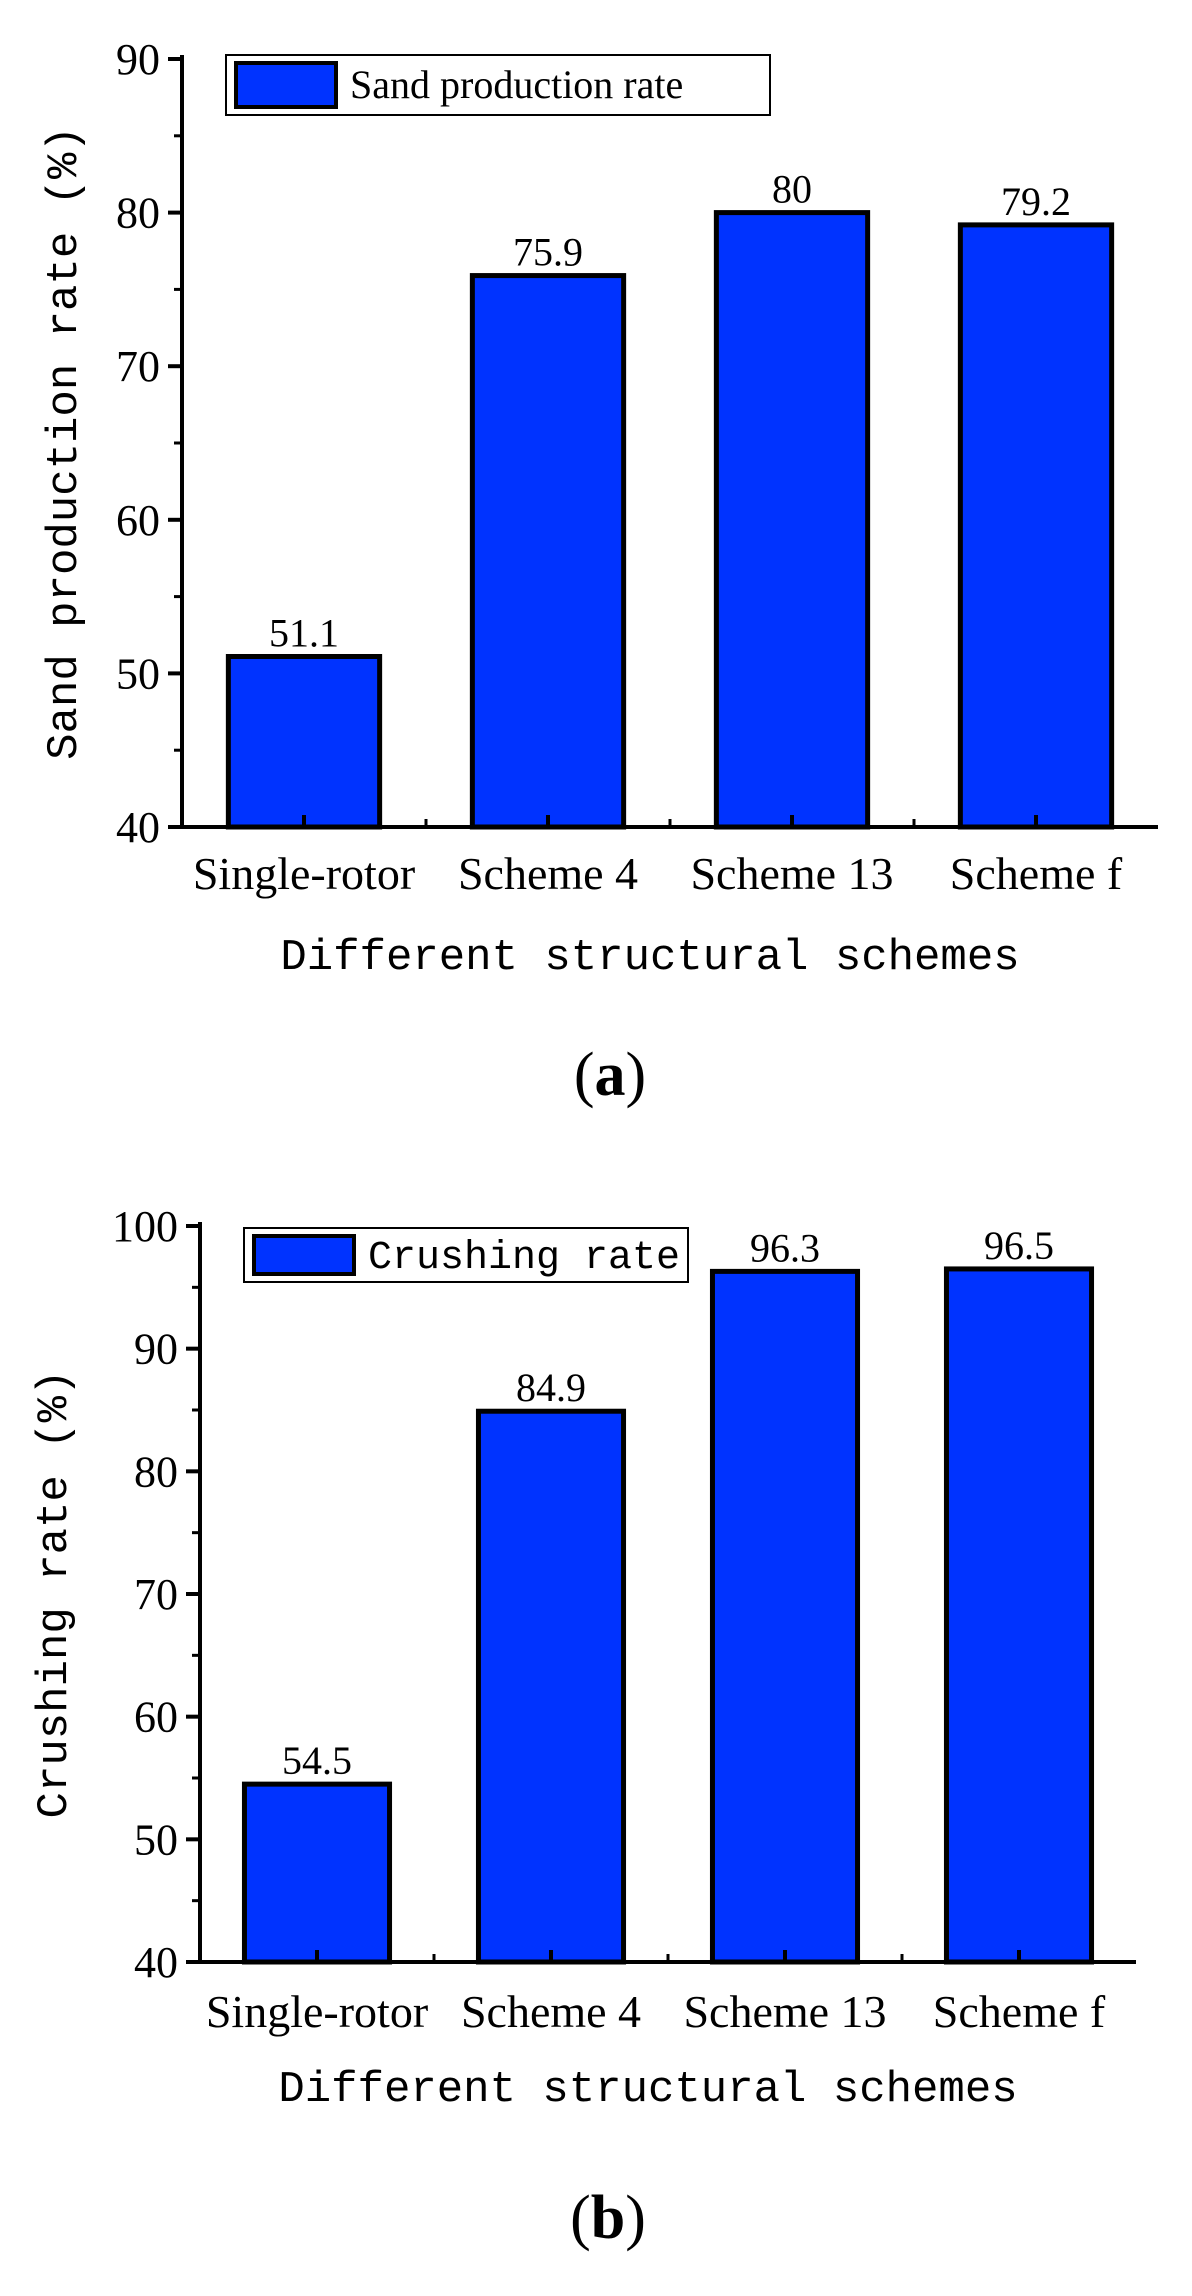 This screenshot has width=1192, height=2296. What do you see at coordinates (145, 1226) in the screenshot?
I see `y-tick-label: 100` at bounding box center [145, 1226].